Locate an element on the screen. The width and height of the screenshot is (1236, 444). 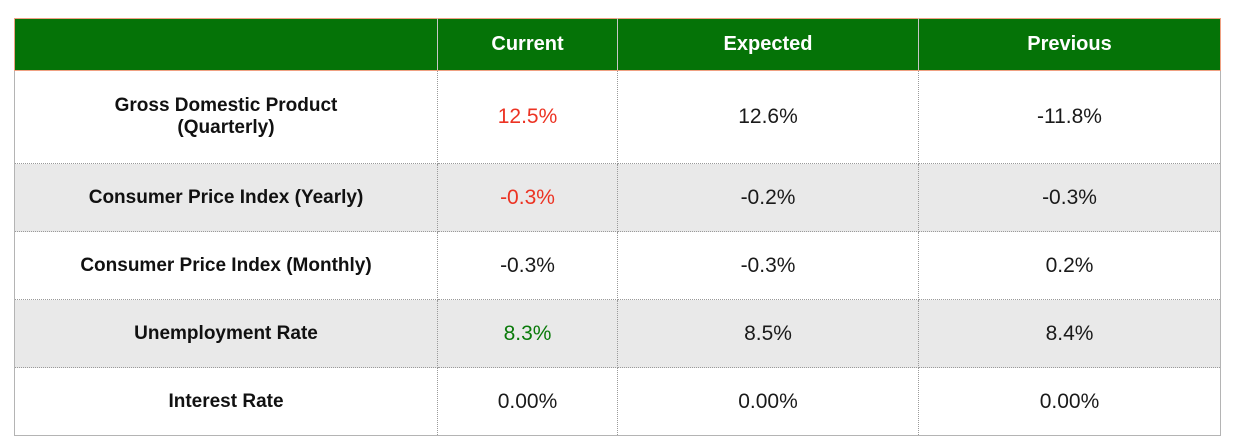
previous-value: -11.8% is located at coordinates (1069, 117).